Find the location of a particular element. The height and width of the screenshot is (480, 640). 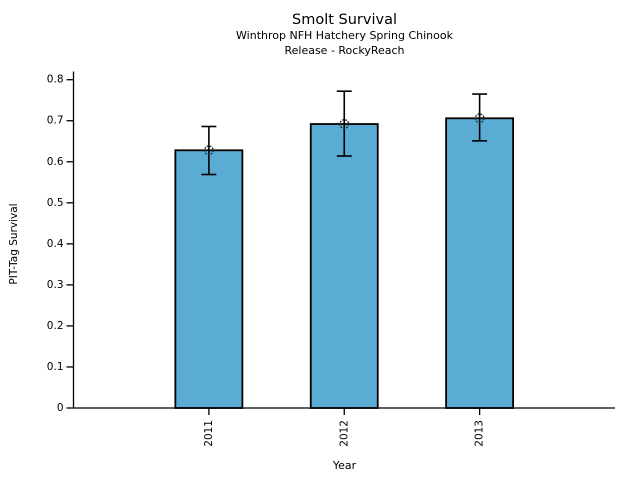

y-tick-label: 0.8 is located at coordinates (55, 80).